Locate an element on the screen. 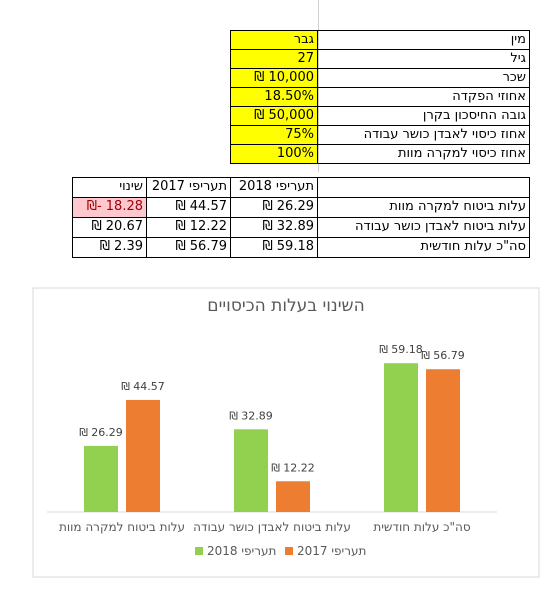 This screenshot has width=550, height=600. sheet-divider is located at coordinates (318, 86).